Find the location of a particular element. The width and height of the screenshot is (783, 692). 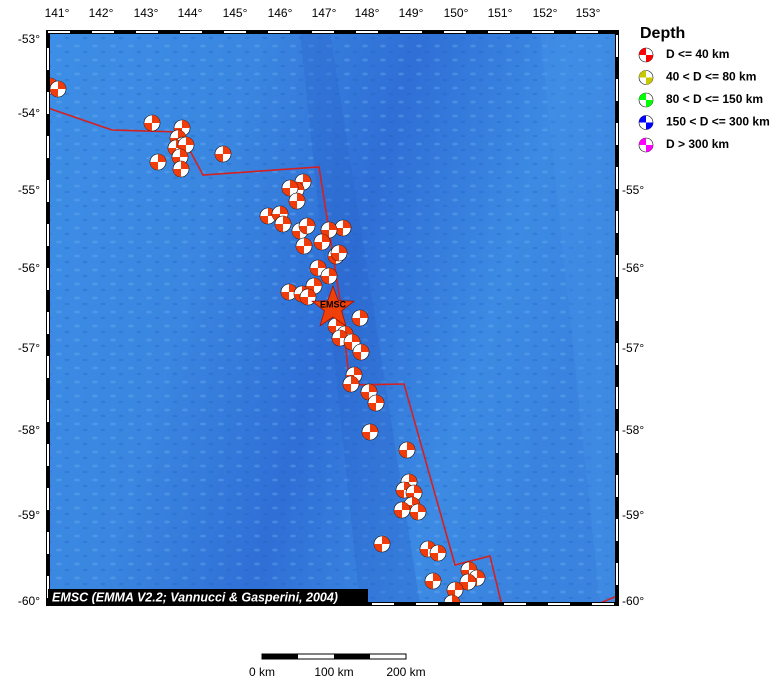

longitude-label: 146° is located at coordinates (280, 13).